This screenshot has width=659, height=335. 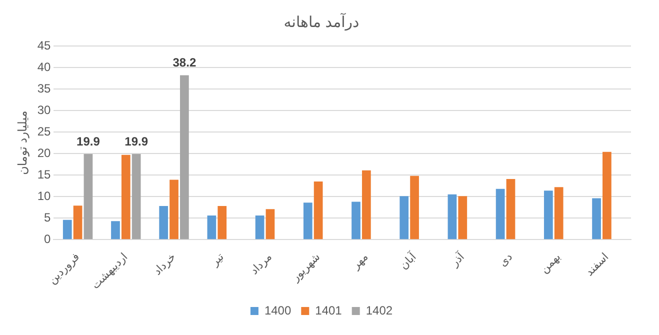 I want to click on y-tick-label: 0, so click(x=48, y=239).